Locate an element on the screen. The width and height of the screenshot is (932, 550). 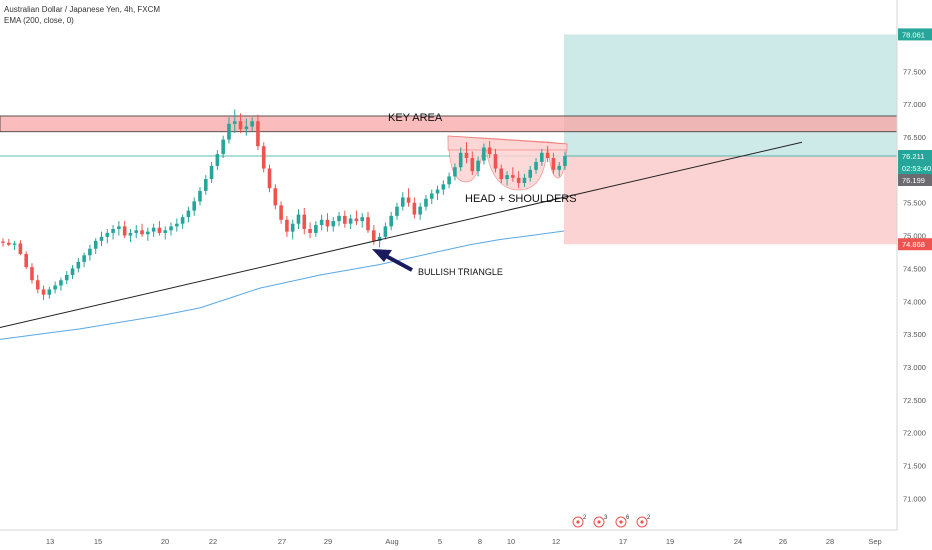
stop-price-badge: 74.868 is located at coordinates (915, 244).